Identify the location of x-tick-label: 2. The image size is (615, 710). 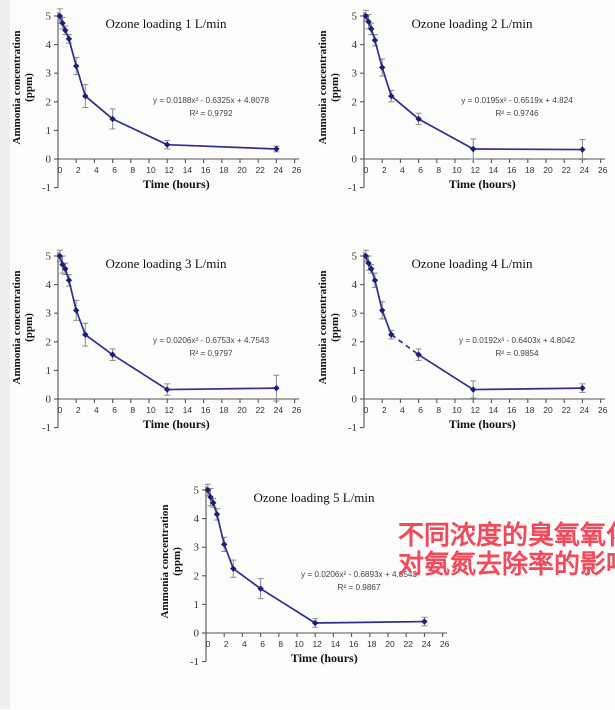
(226, 644).